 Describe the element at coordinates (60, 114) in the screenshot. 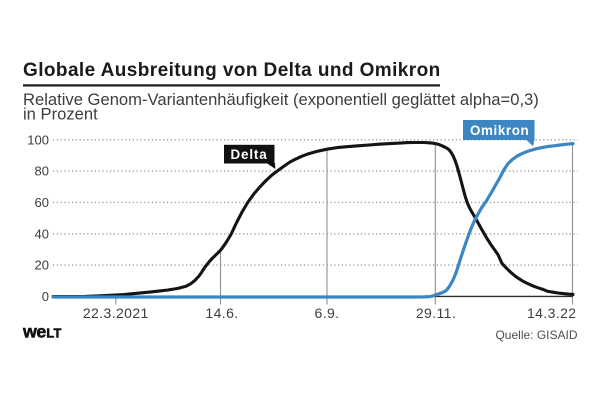

I see `svg-text: in Prozent` at that location.